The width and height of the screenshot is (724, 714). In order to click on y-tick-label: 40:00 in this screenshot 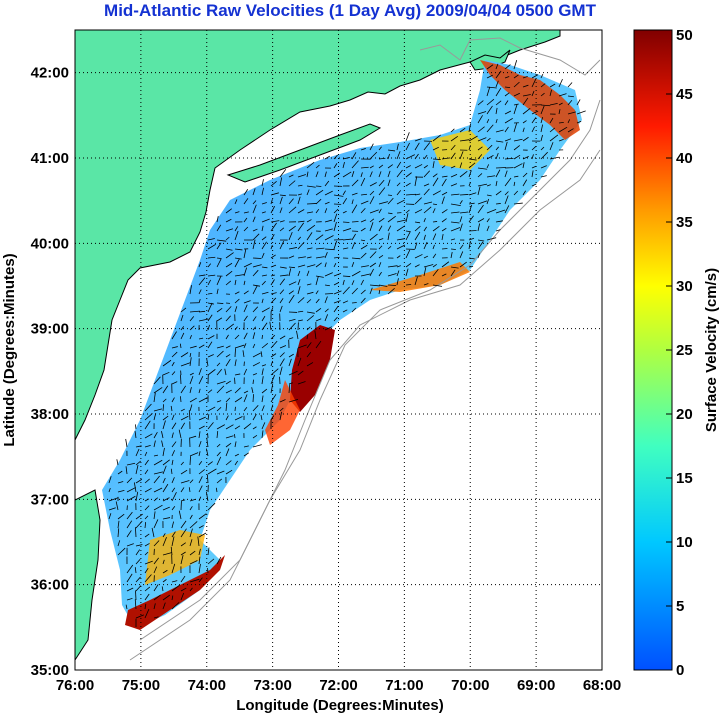, I will do `click(50, 243)`.